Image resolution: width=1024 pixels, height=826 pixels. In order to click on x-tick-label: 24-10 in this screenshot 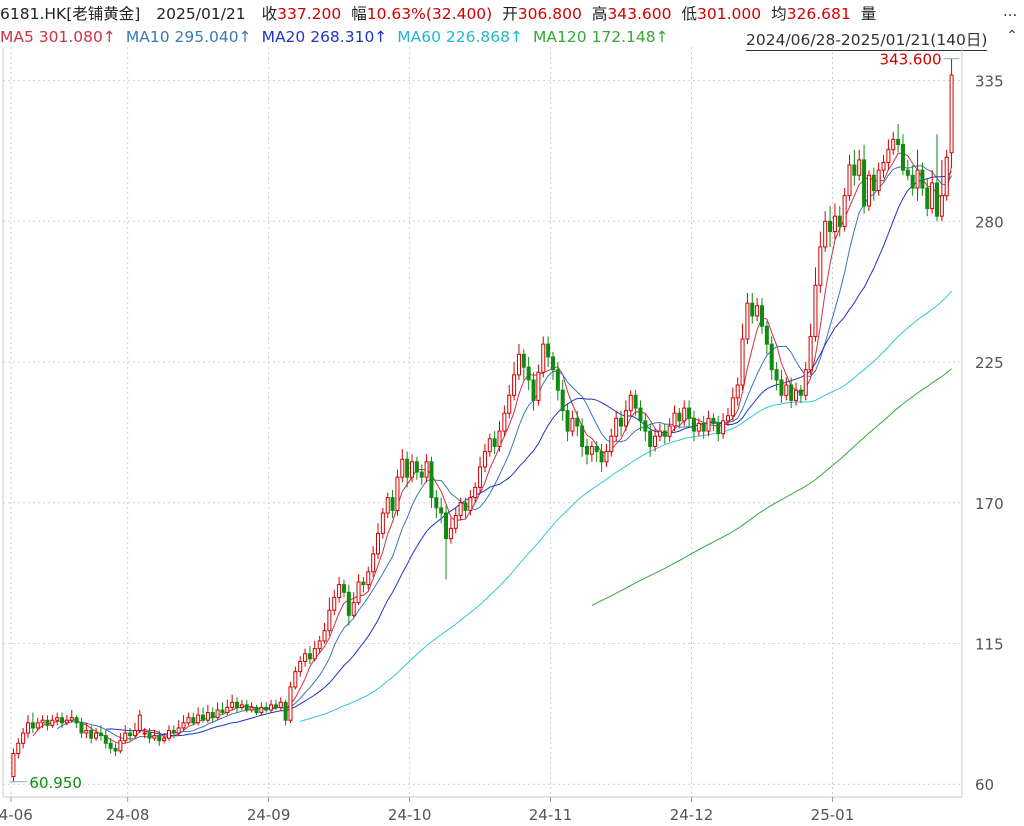, I will do `click(410, 815)`.